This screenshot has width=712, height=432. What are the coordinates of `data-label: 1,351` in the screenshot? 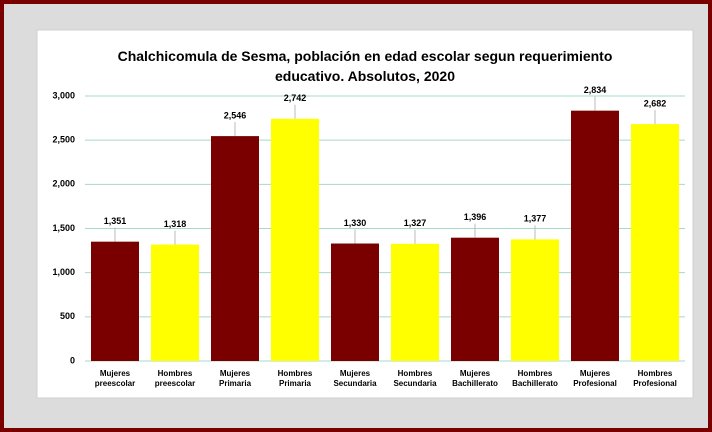 It's located at (115, 221).